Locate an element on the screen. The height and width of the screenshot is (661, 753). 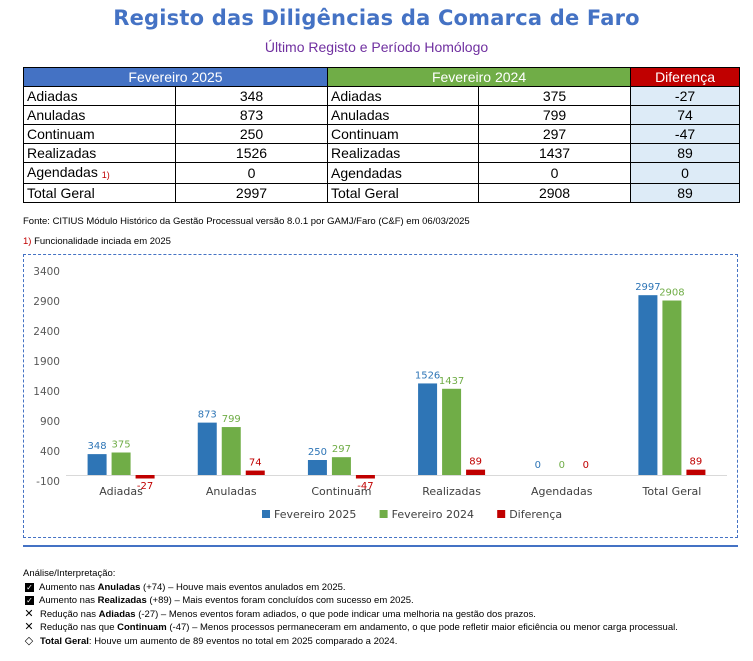
table-row: Anuladas 873 Anuladas 799 74 is located at coordinates (382, 115).